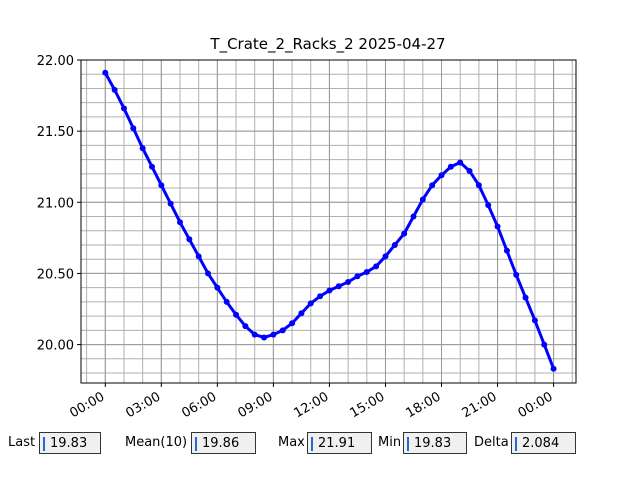 This screenshot has width=640, height=480. What do you see at coordinates (543, 443) in the screenshot?
I see `stat-field: 2.084` at bounding box center [543, 443].